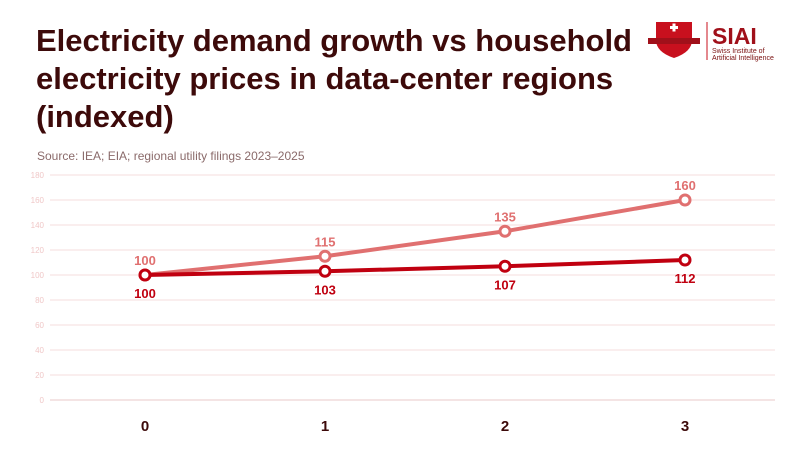 The width and height of the screenshot is (800, 450). Describe the element at coordinates (38, 200) in the screenshot. I see `y-tick-label: 160` at that location.